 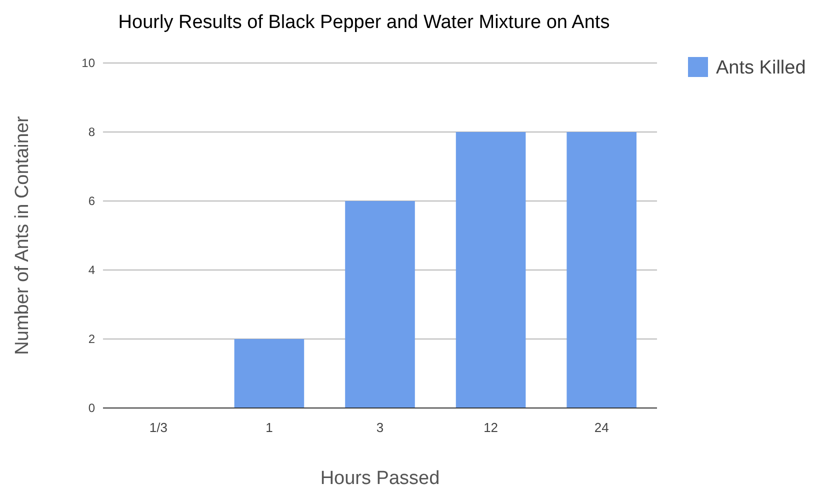 What do you see at coordinates (92, 339) in the screenshot?
I see `y-tick-label: 2` at bounding box center [92, 339].